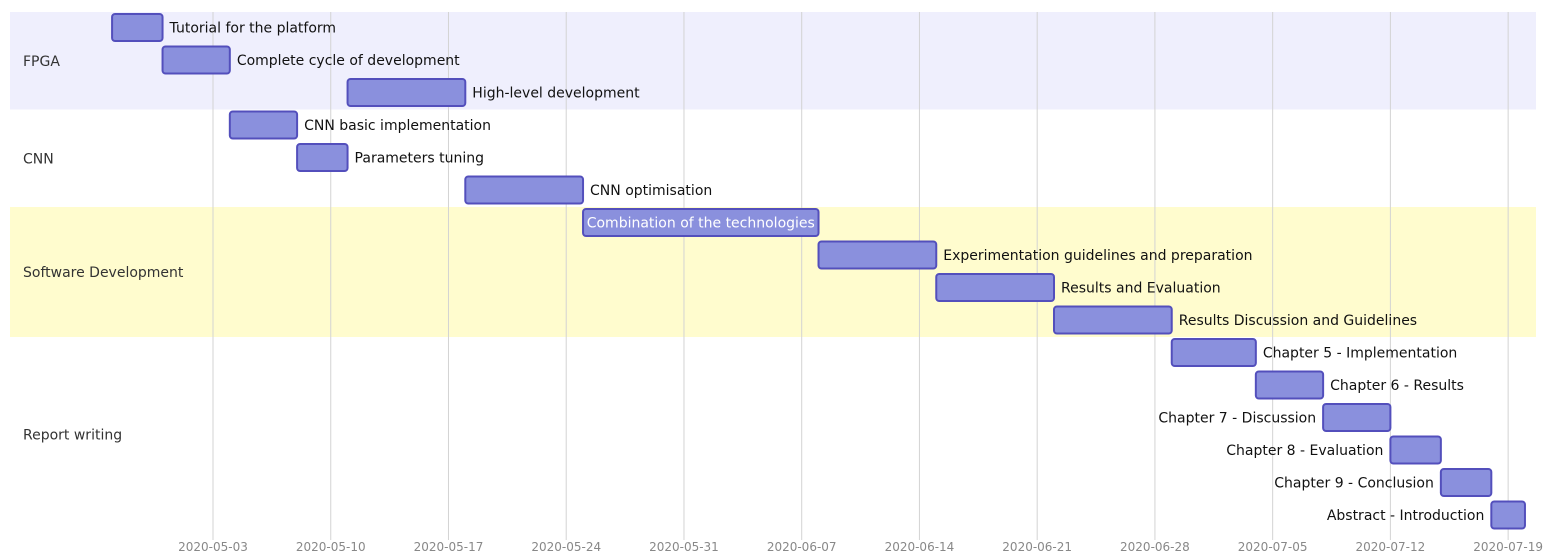 Image resolution: width=1553 pixels, height=559 pixels. I want to click on task-label: Chapter 9 - Conclusion, so click(1354, 484).